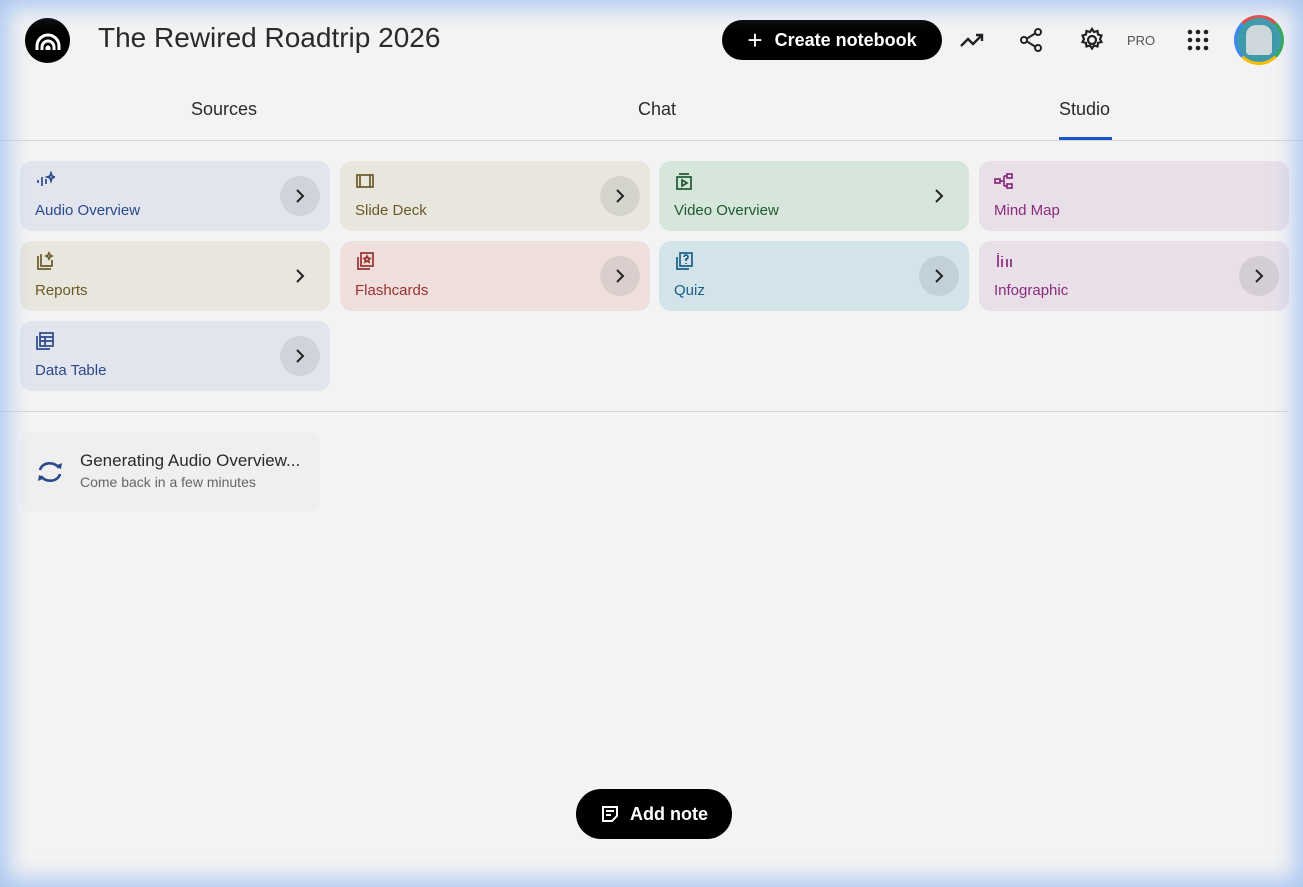 This screenshot has height=887, width=1303. What do you see at coordinates (1141, 40) in the screenshot?
I see `pro-badge: PRO` at bounding box center [1141, 40].